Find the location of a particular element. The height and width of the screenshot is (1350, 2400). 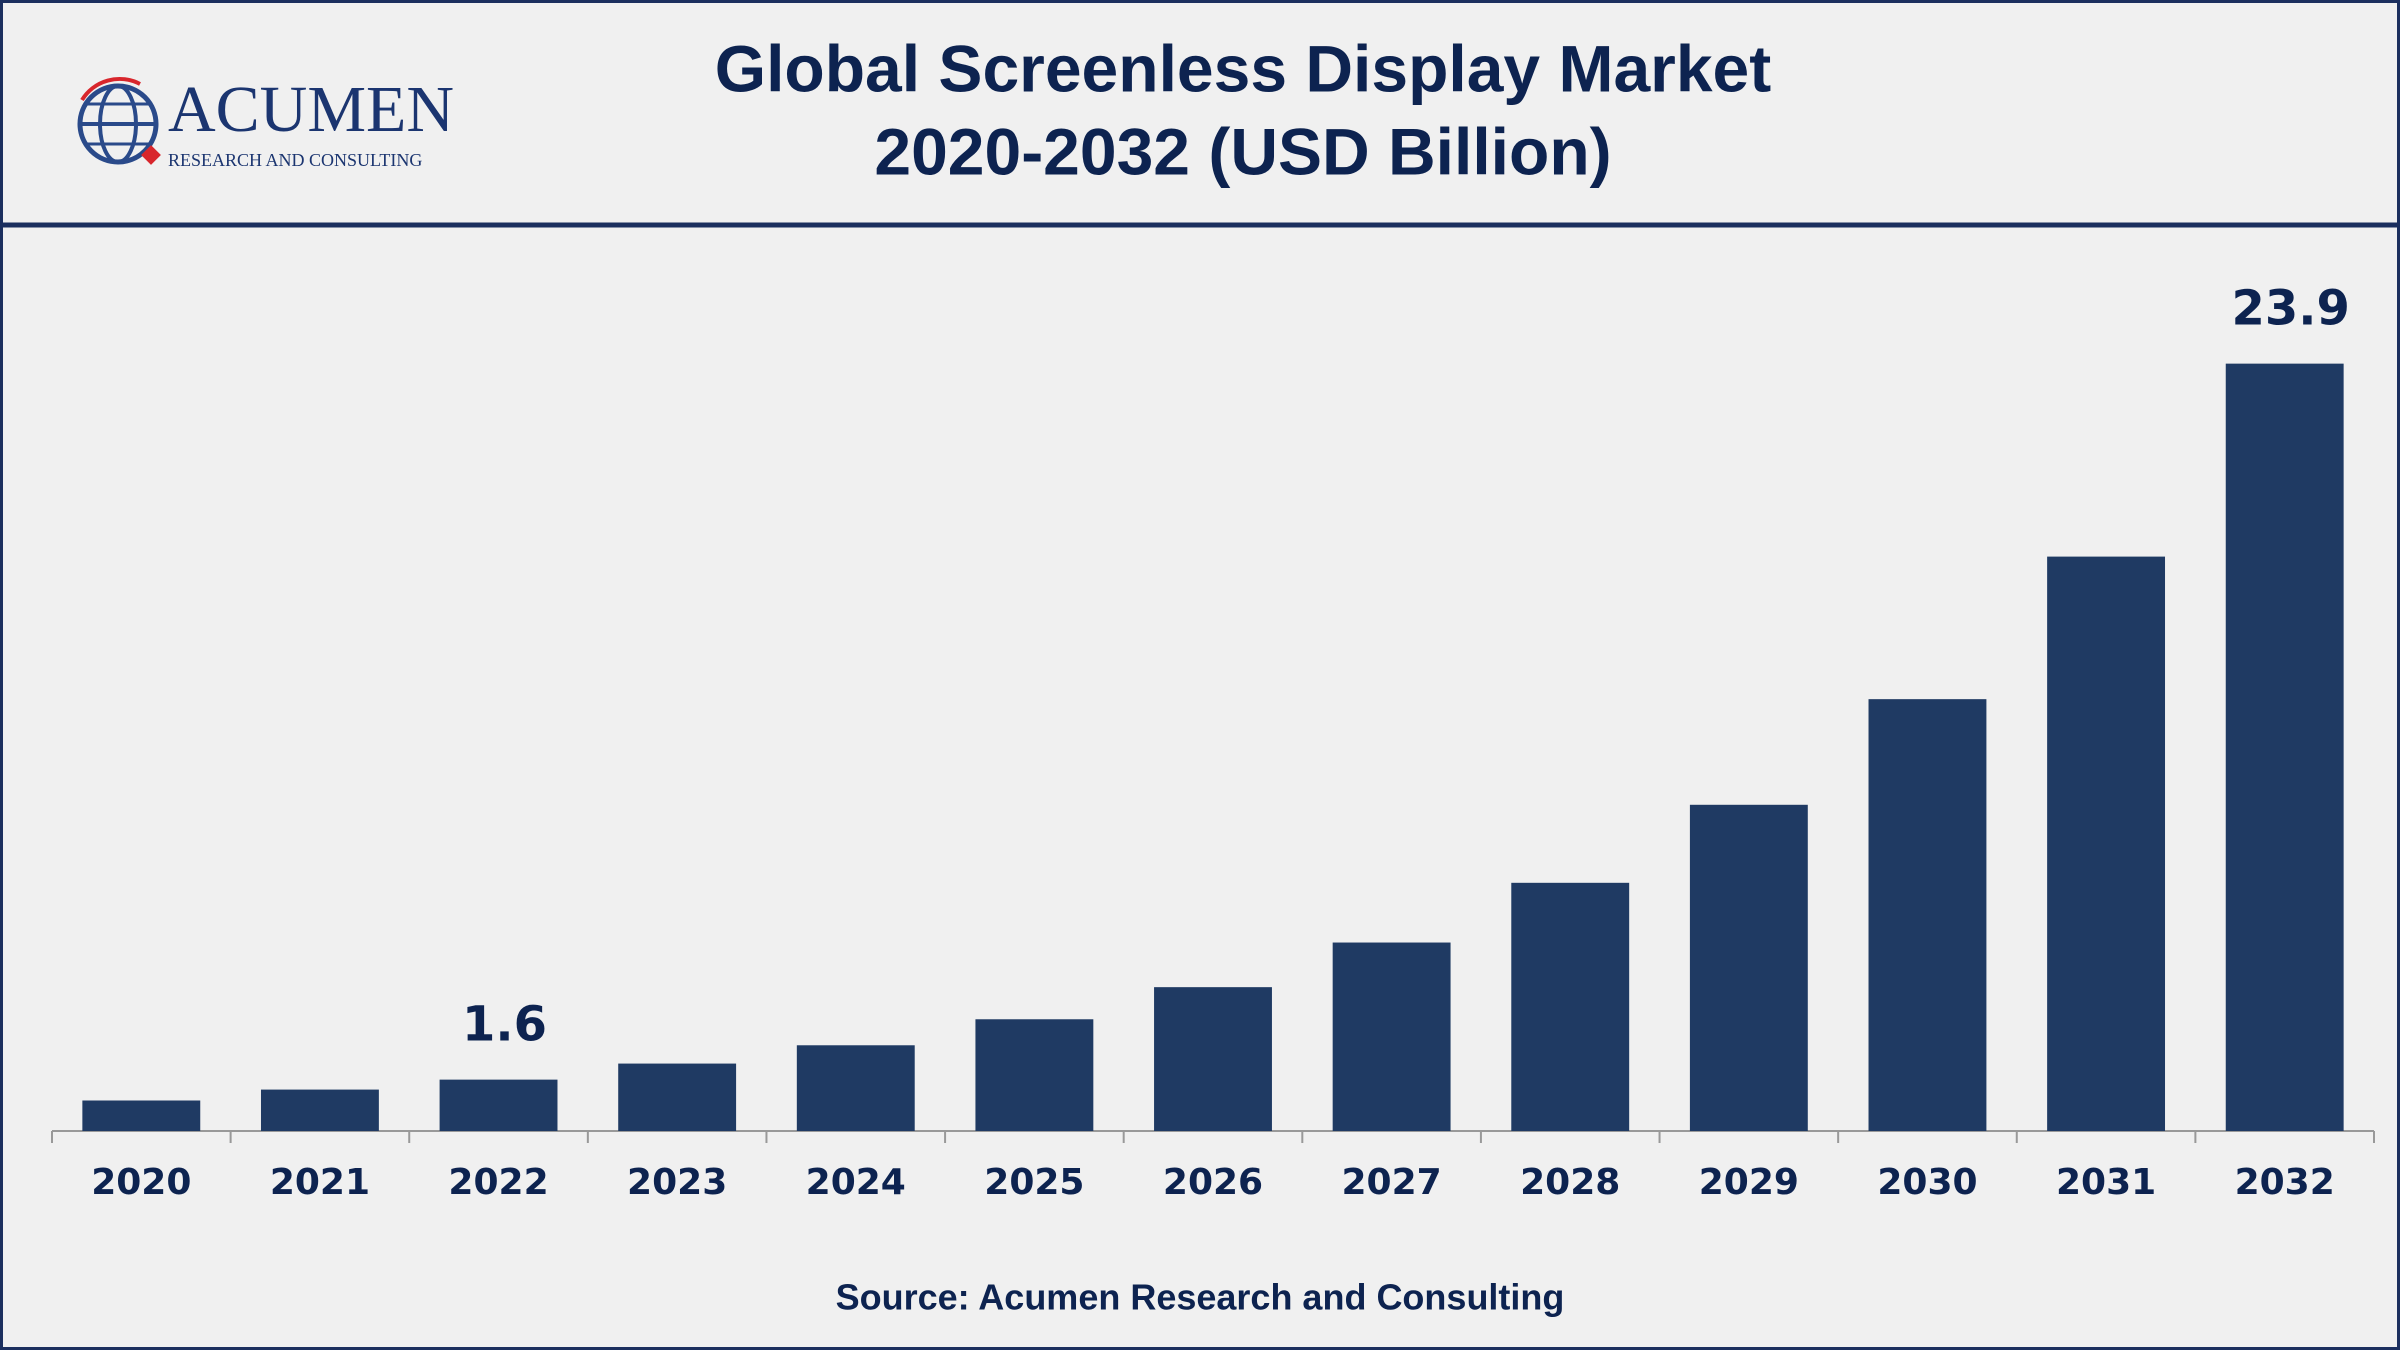

x-tick-label: 2025 is located at coordinates (1034, 1182).